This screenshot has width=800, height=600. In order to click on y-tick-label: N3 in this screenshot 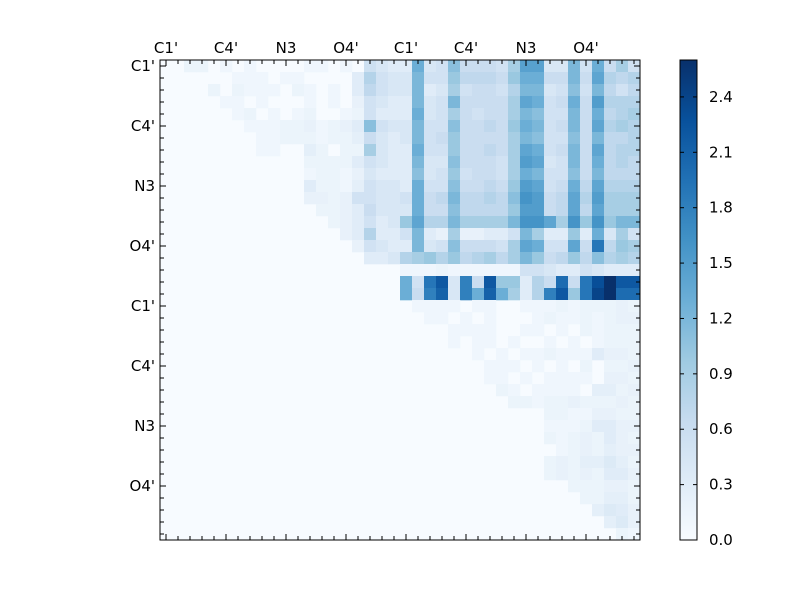, I will do `click(144, 426)`.